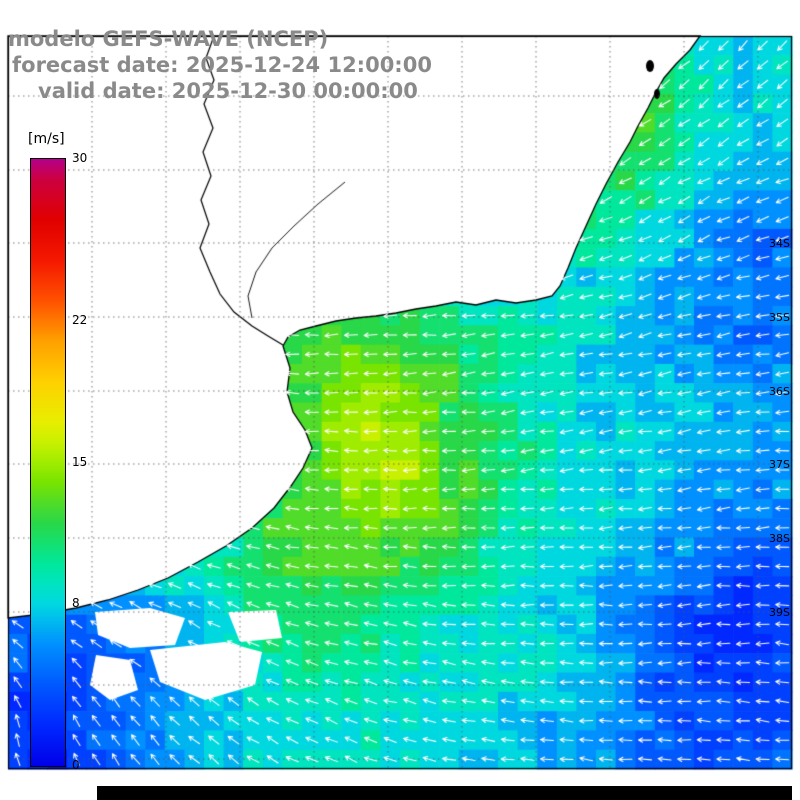  Describe the element at coordinates (444, 793) in the screenshot. I see `footer-bar` at that location.